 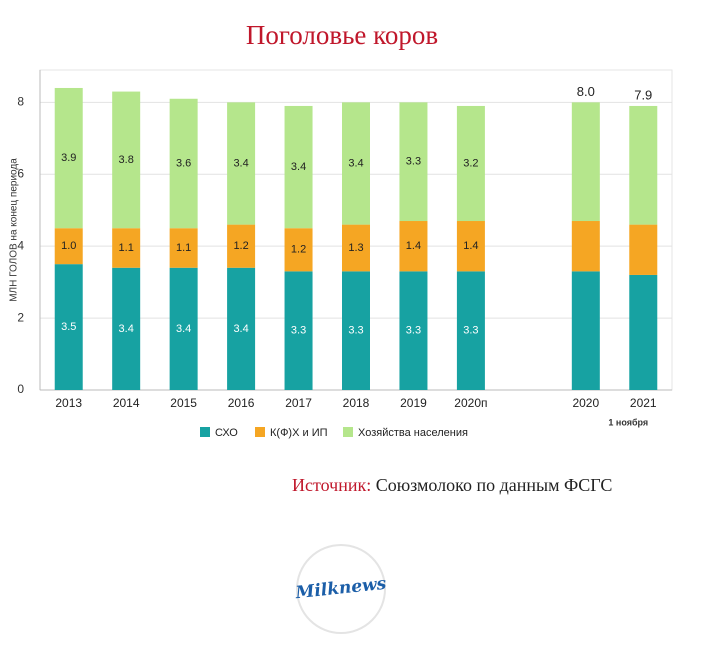 I want to click on x-tick-label: 2013, so click(x=68, y=403).